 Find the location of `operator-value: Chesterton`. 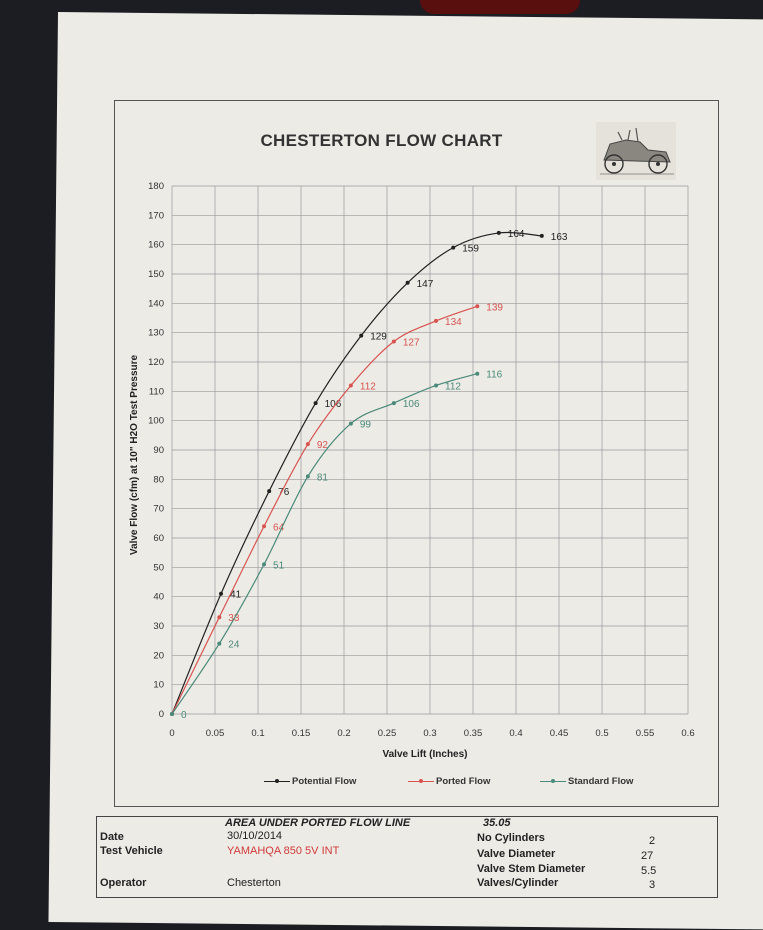

operator-value: Chesterton is located at coordinates (254, 883).